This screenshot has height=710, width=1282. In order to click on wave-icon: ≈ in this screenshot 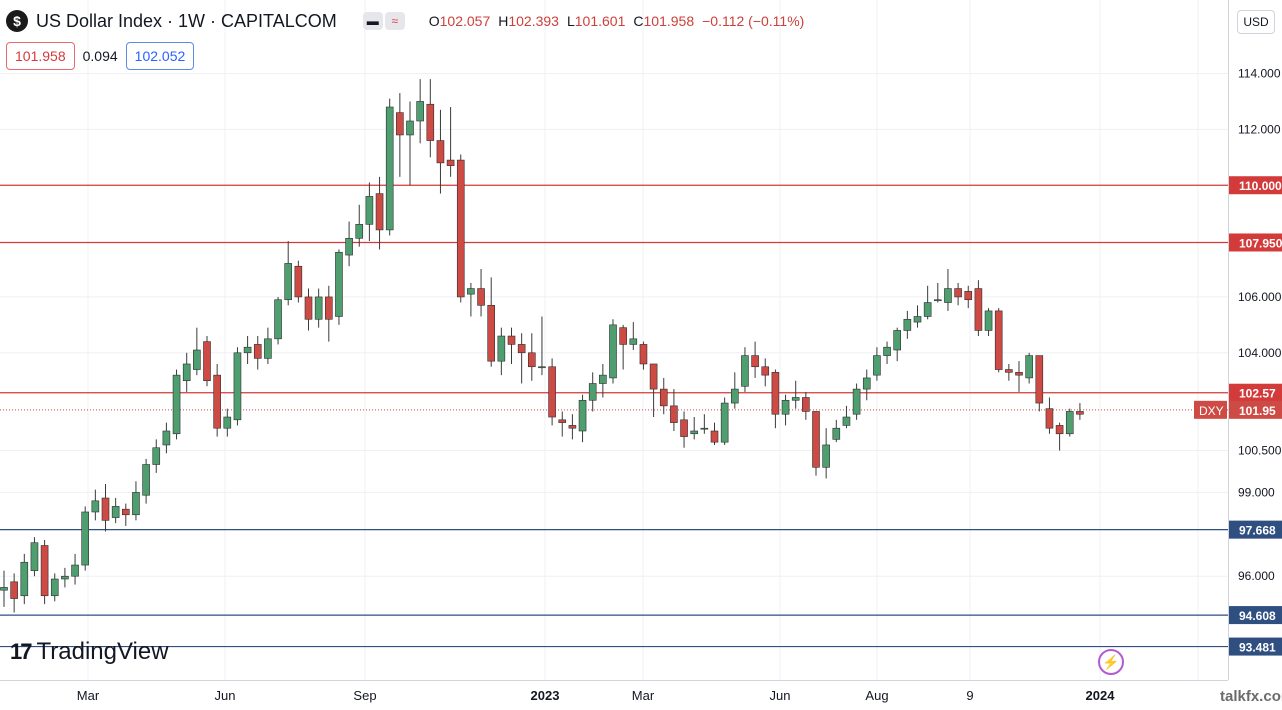, I will do `click(394, 21)`.